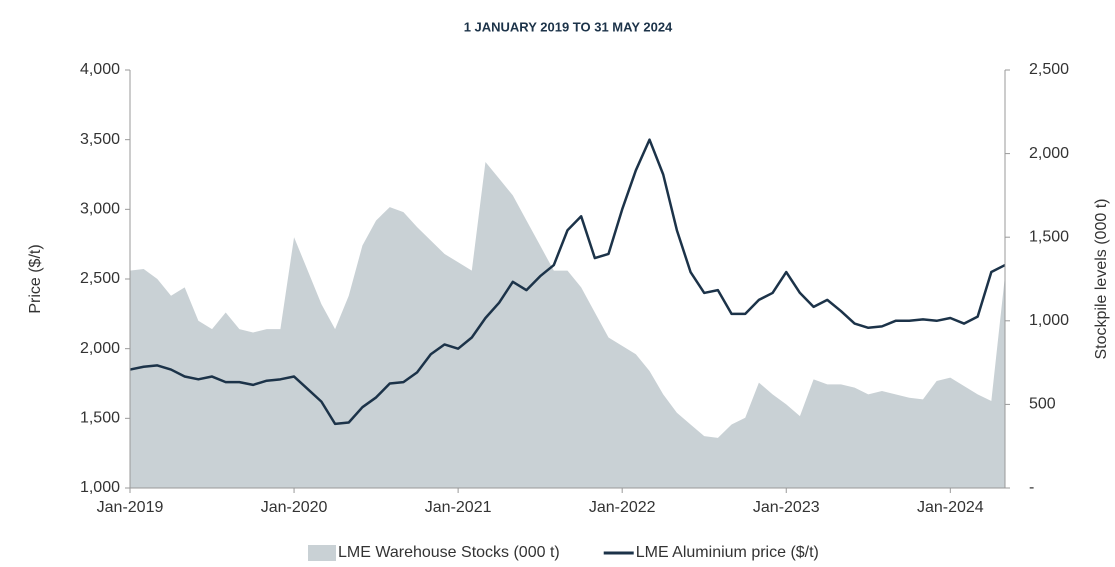  I want to click on y2-tick-label: 2,000, so click(1049, 153).